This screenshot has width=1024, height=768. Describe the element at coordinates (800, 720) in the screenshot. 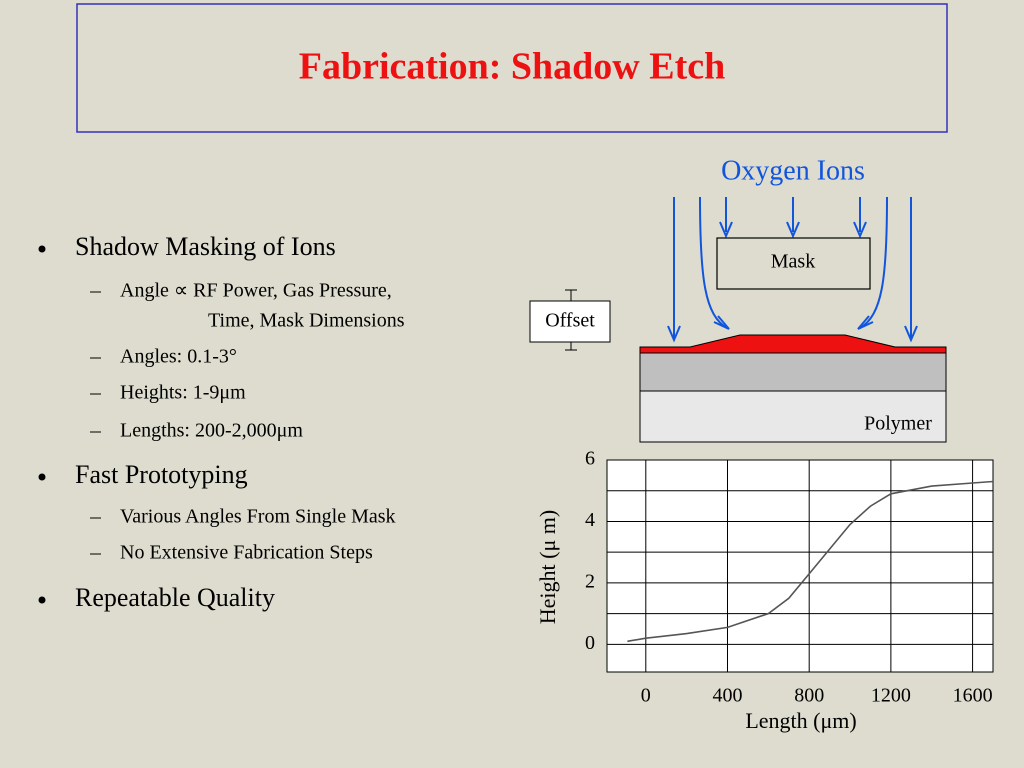

I see `x-axis-label: Length (μm)` at that location.